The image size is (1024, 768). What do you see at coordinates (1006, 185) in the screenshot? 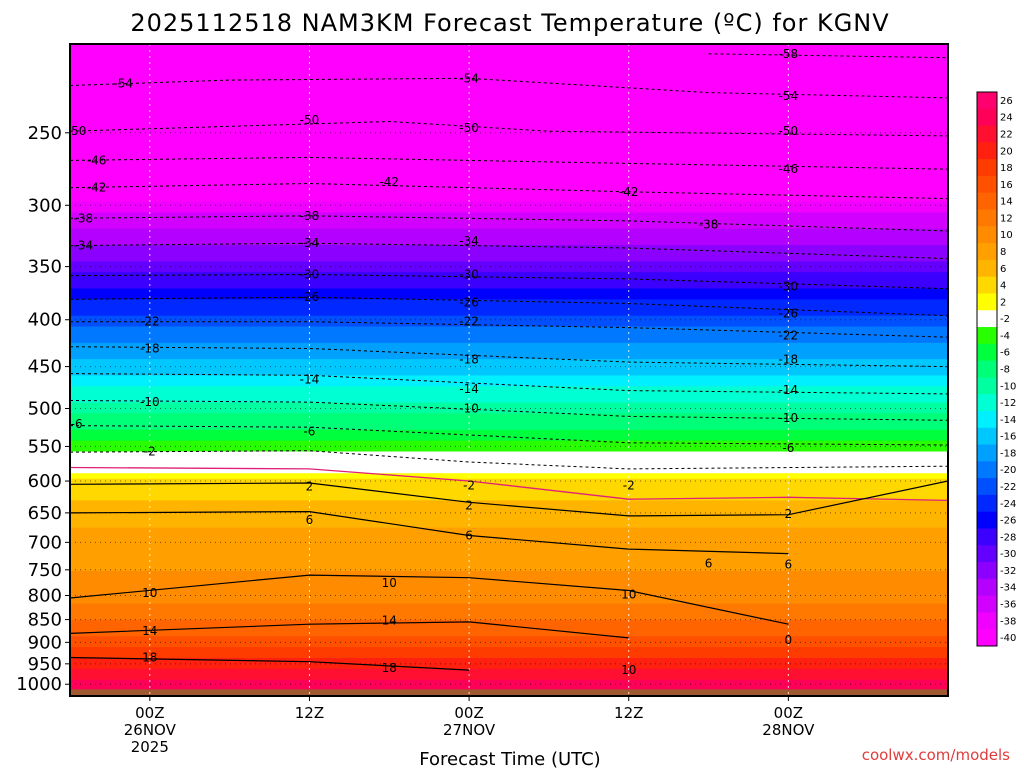
I see `colorbar-label: 16` at bounding box center [1006, 185].